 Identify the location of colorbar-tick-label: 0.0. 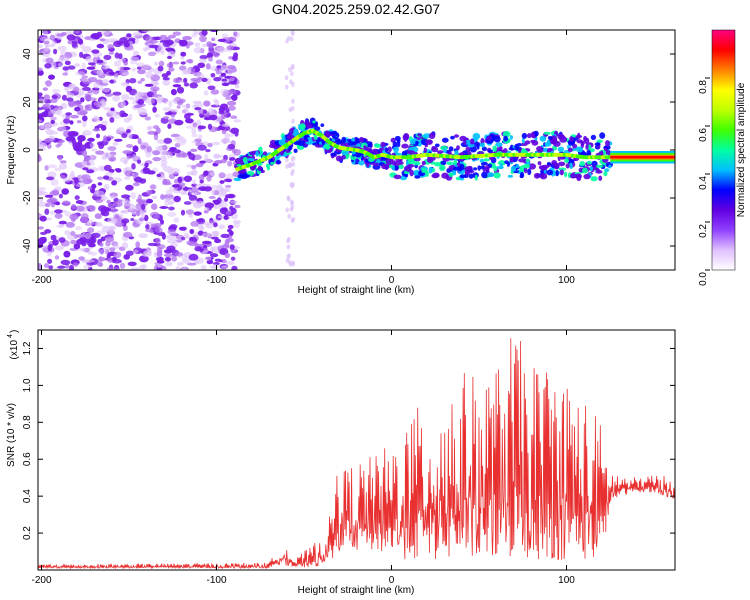
(703, 279).